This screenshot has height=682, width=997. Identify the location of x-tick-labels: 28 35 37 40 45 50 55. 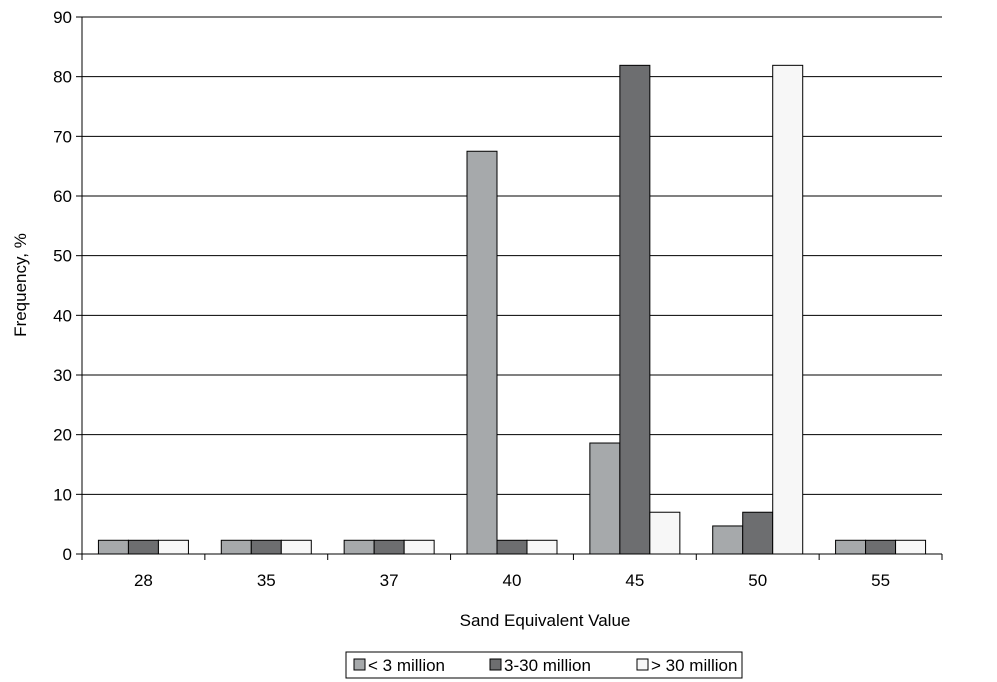
(512, 580).